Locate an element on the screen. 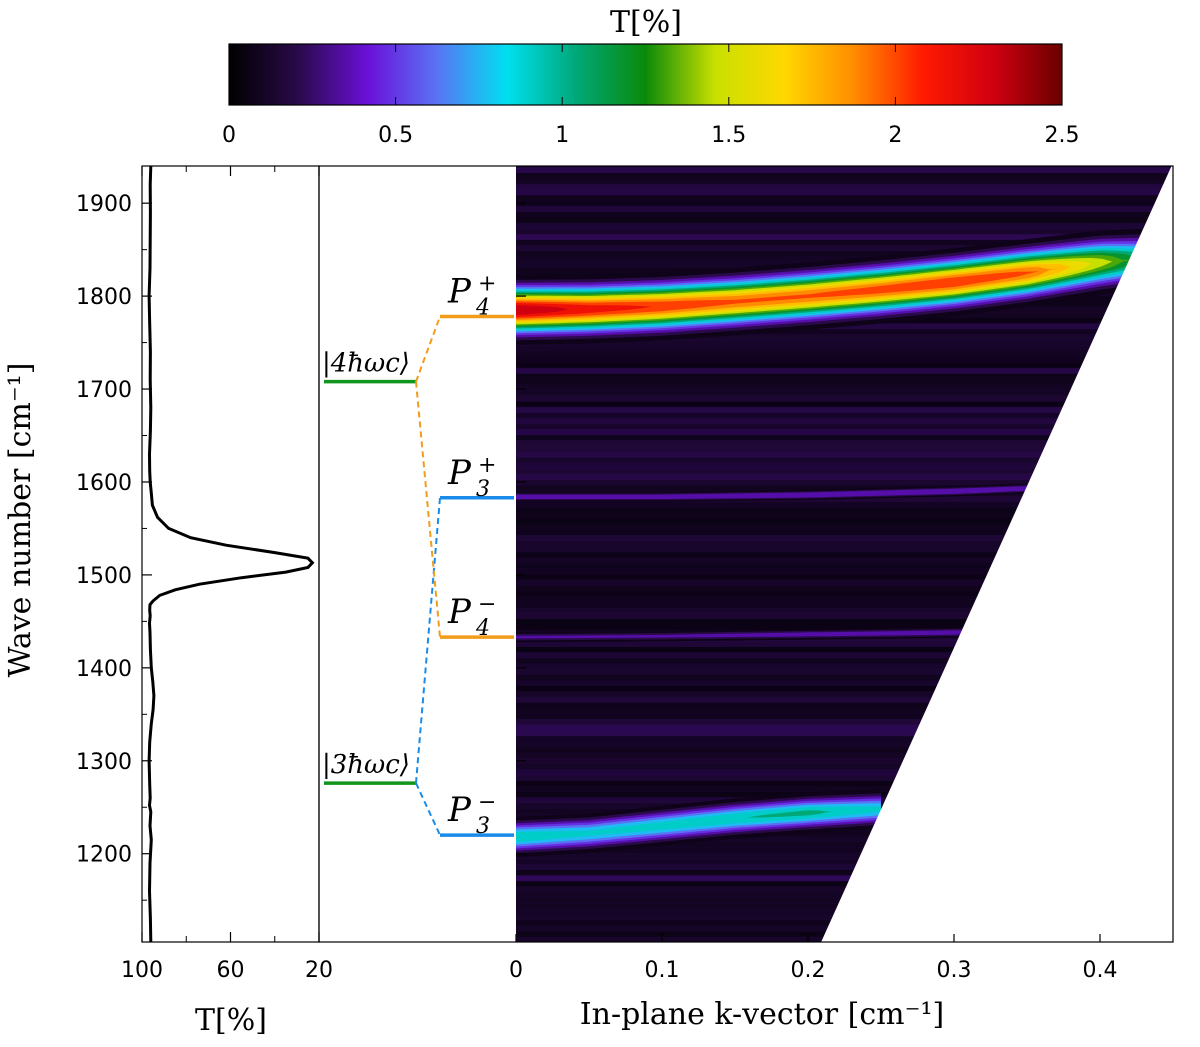  x-tick-label: 20 is located at coordinates (319, 970).